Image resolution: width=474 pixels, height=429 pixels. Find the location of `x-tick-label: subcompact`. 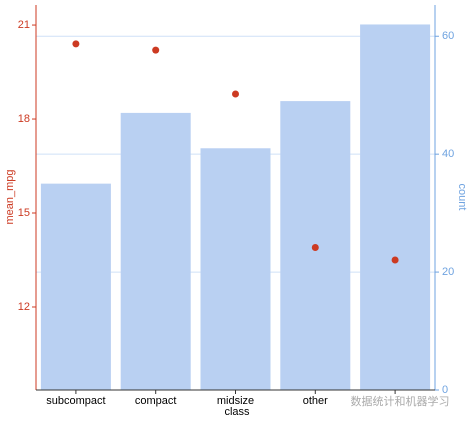

x-tick-label: subcompact is located at coordinates (75, 401).